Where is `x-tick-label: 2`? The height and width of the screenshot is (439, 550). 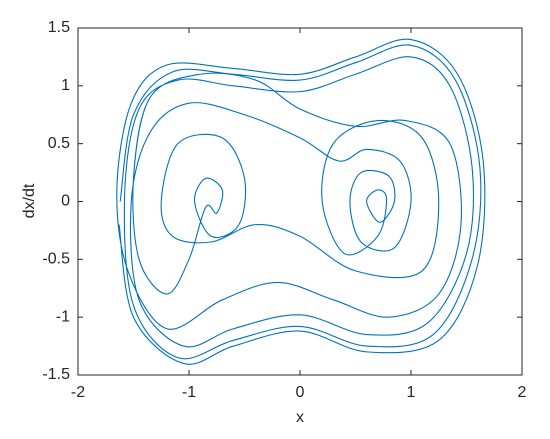 x-tick-label: 2 is located at coordinates (522, 392).